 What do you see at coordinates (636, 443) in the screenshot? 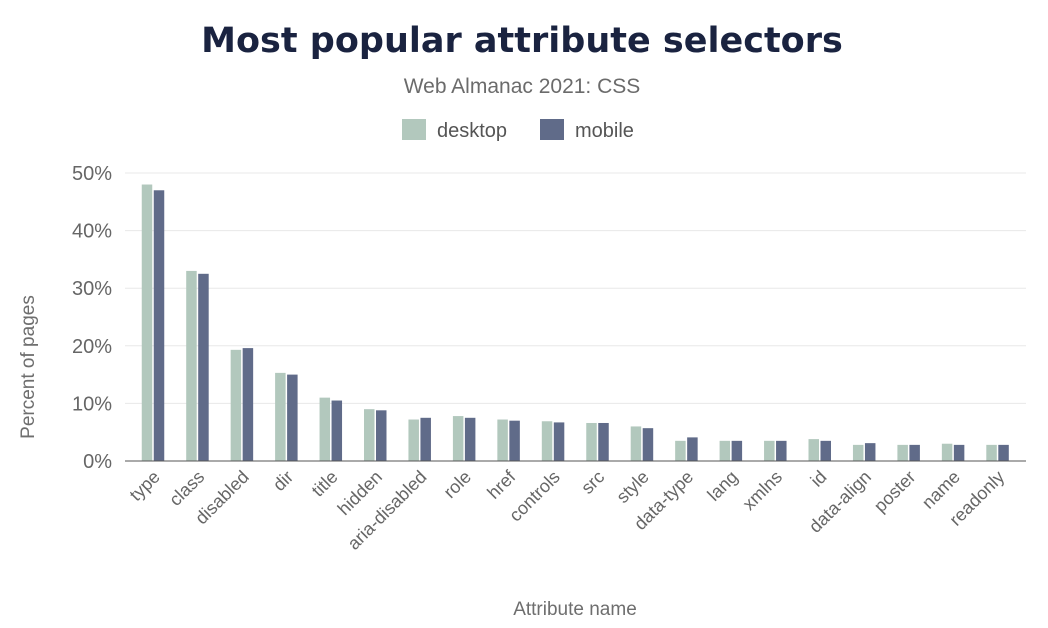
I see `bar-desktop-style` at bounding box center [636, 443].